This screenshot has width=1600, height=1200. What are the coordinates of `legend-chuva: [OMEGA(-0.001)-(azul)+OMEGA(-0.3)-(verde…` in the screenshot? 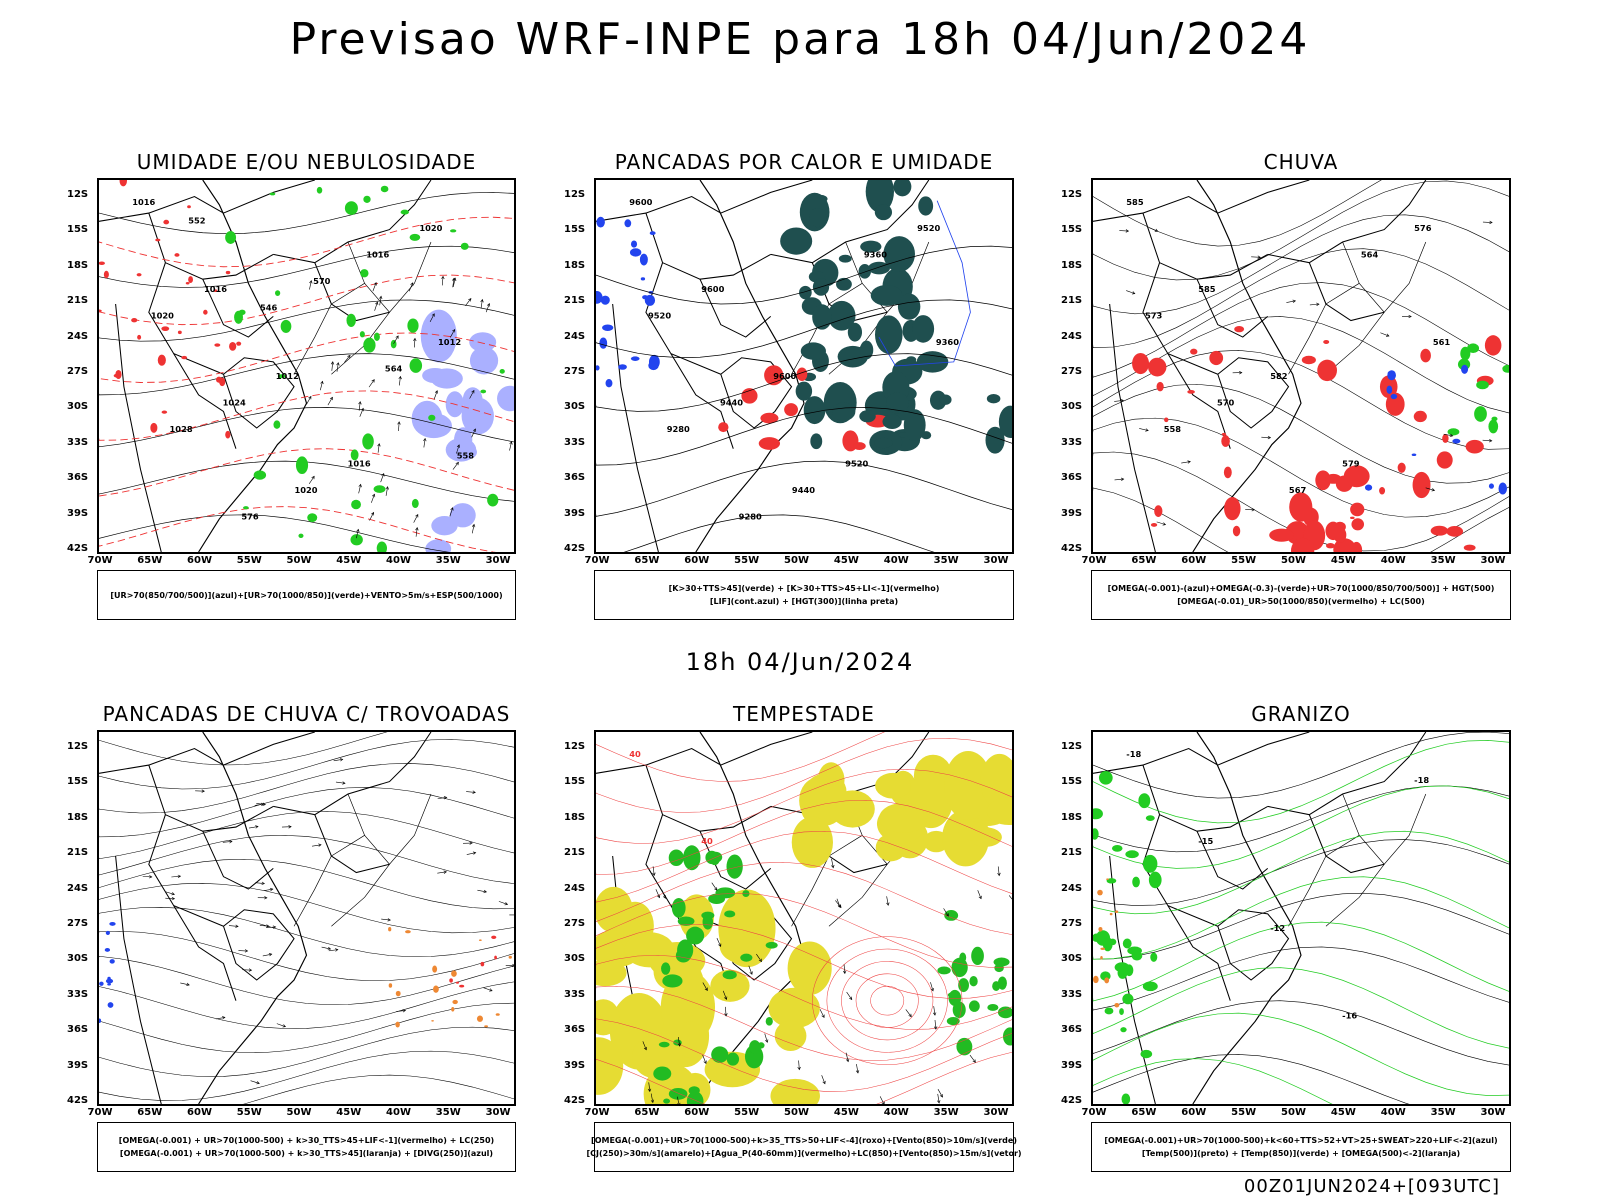 It's located at (1301, 595).